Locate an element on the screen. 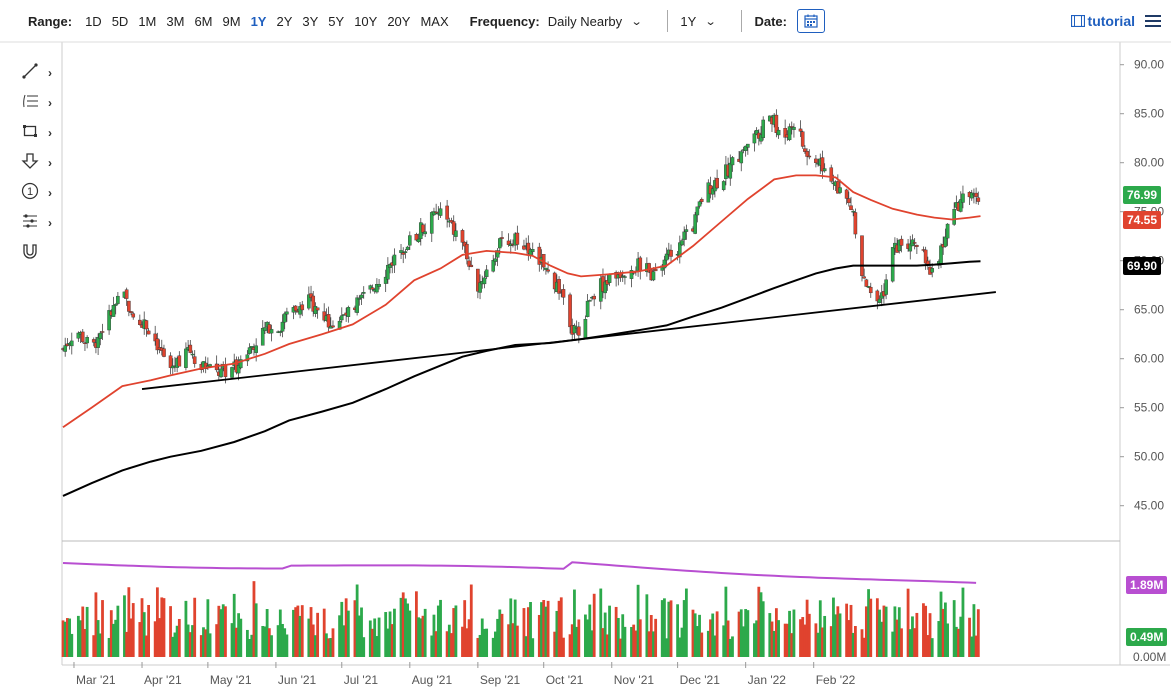  magnet-button is located at coordinates (40, 253).